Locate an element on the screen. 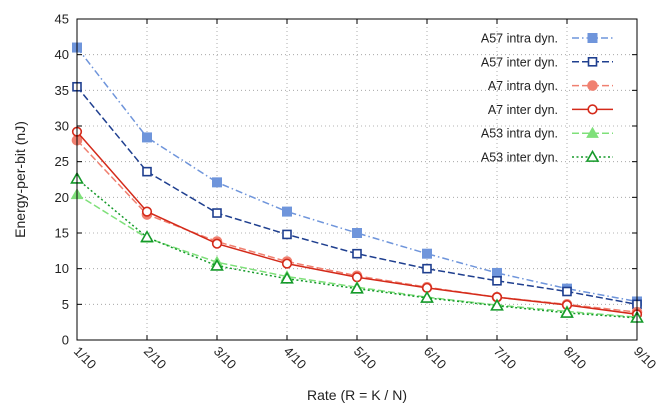 The image size is (659, 411). legend-item: A53 intra dyn. is located at coordinates (547, 133).